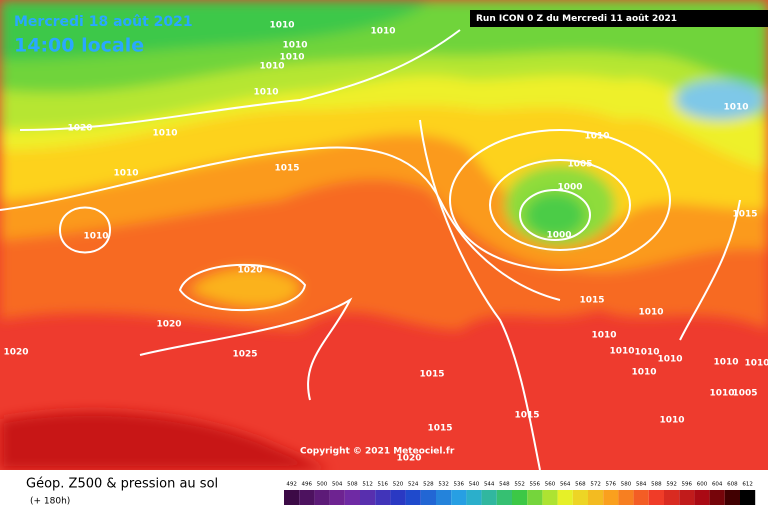 The image size is (768, 516). What do you see at coordinates (50, 502) in the screenshot?
I see `footer-lead: (+ 180h)` at bounding box center [50, 502].